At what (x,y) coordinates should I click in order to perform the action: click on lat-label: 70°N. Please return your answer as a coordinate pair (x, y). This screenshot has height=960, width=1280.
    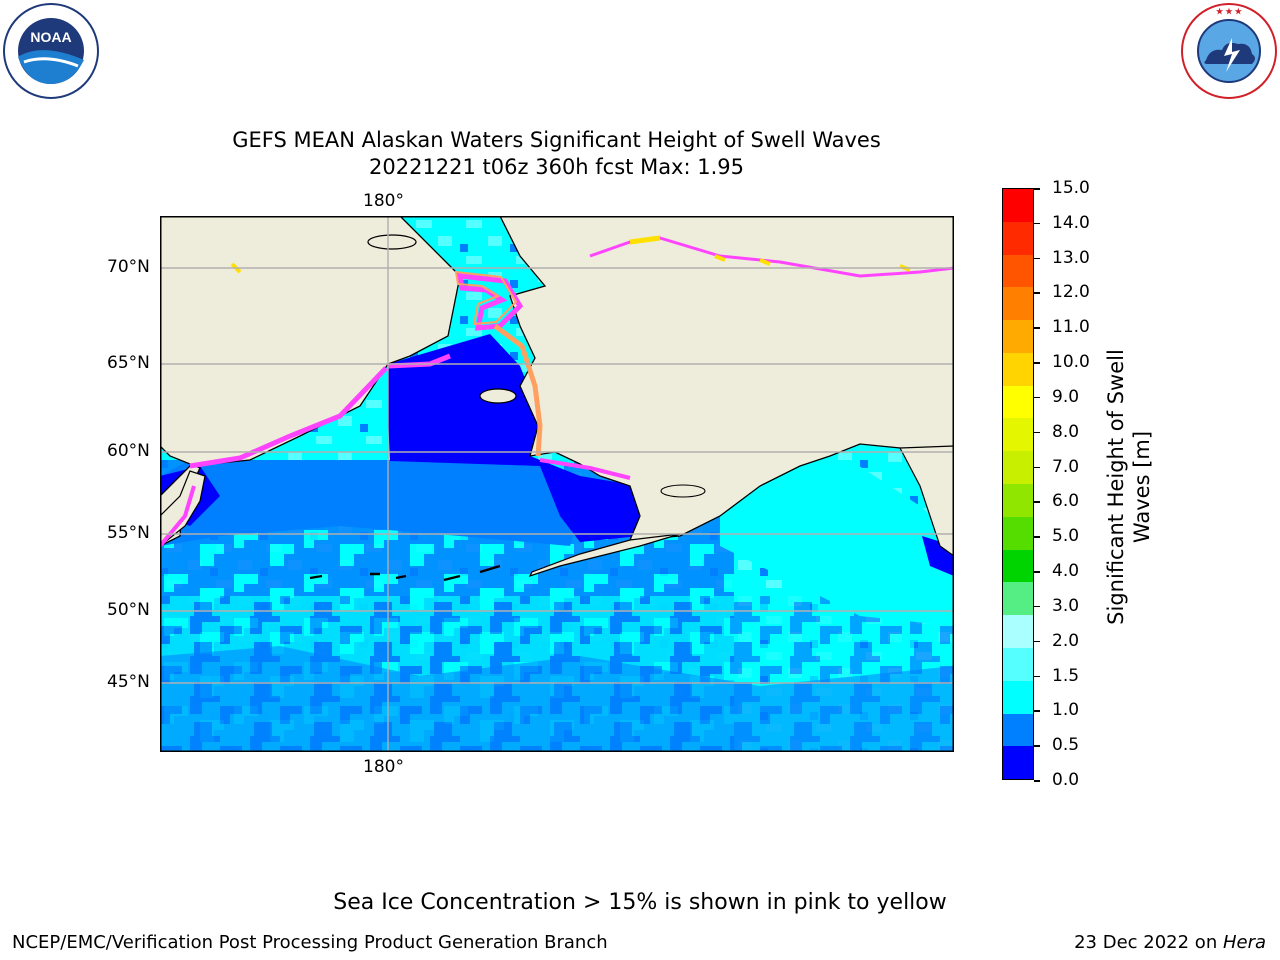
    Looking at the image, I should click on (128, 267).